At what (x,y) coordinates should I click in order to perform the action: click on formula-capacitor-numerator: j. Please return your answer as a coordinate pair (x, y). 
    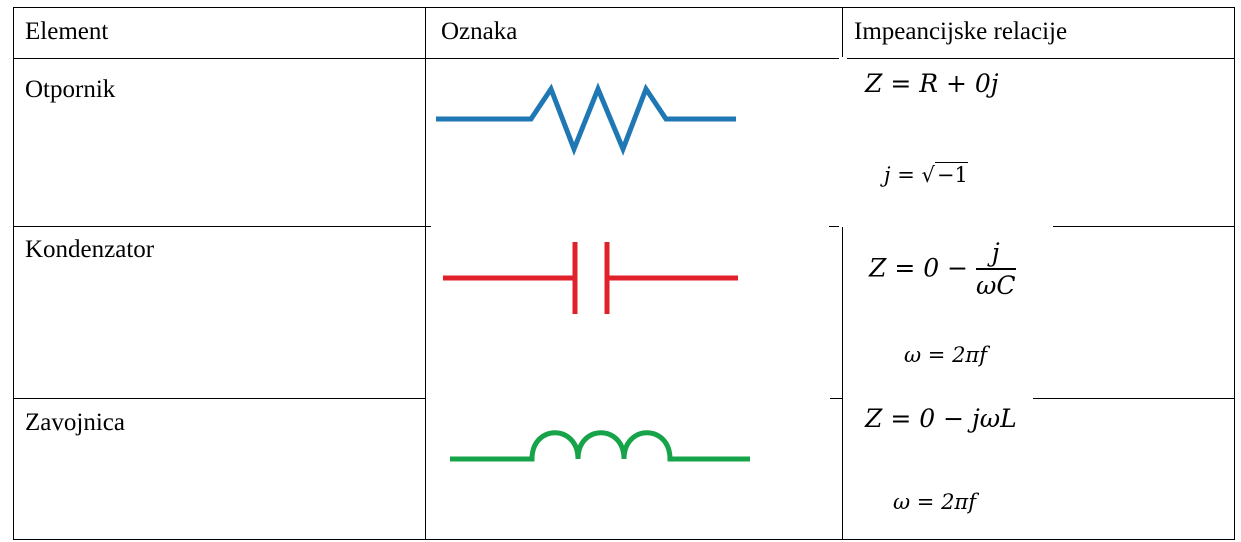
    Looking at the image, I should click on (995, 255).